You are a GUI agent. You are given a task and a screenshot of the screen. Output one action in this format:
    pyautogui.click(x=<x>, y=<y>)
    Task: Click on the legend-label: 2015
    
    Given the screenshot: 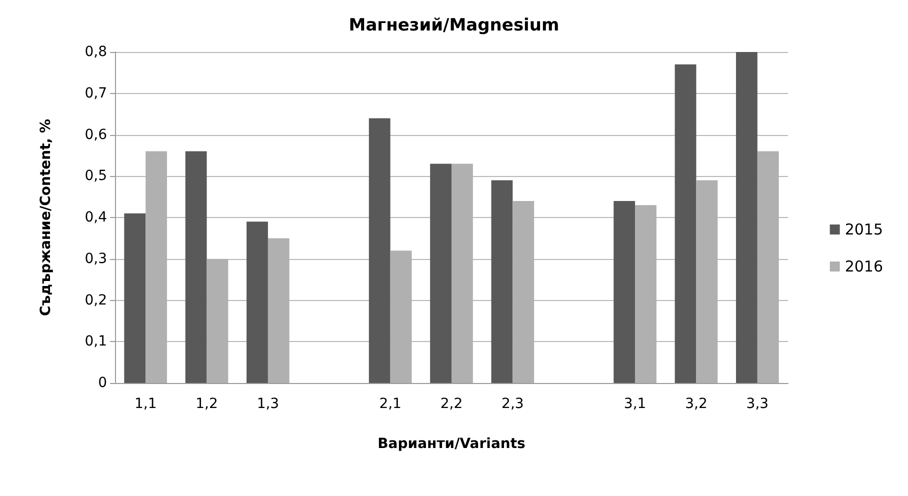 What is the action you would take?
    pyautogui.click(x=864, y=229)
    